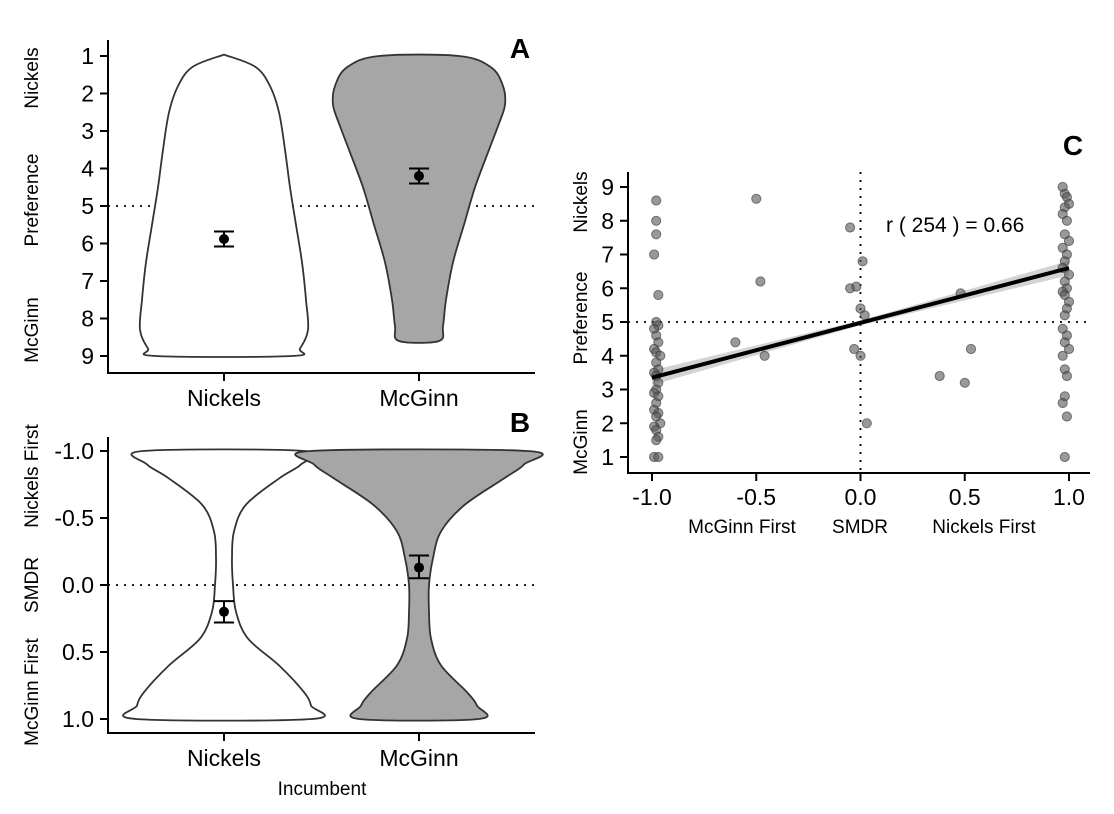 This screenshot has height=814, width=1114. What do you see at coordinates (984, 527) in the screenshot?
I see `x-label-part: Nickels First` at bounding box center [984, 527].